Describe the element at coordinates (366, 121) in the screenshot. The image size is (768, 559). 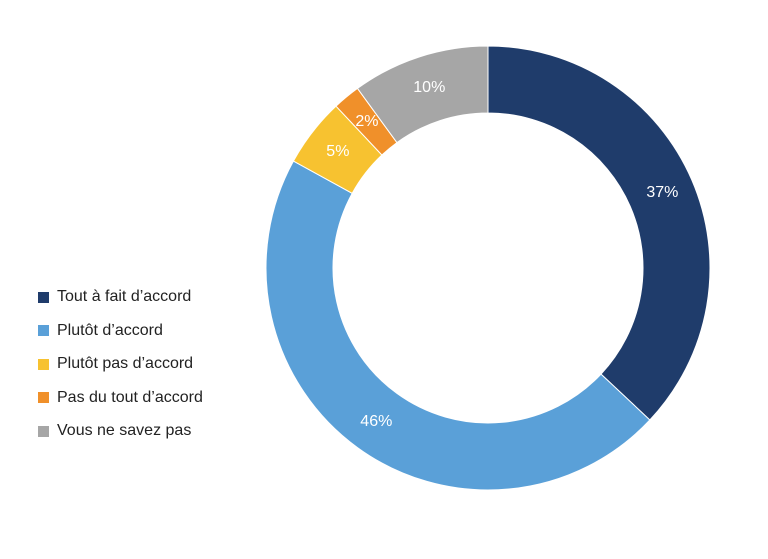
I see `data-label-3: 2%` at that location.